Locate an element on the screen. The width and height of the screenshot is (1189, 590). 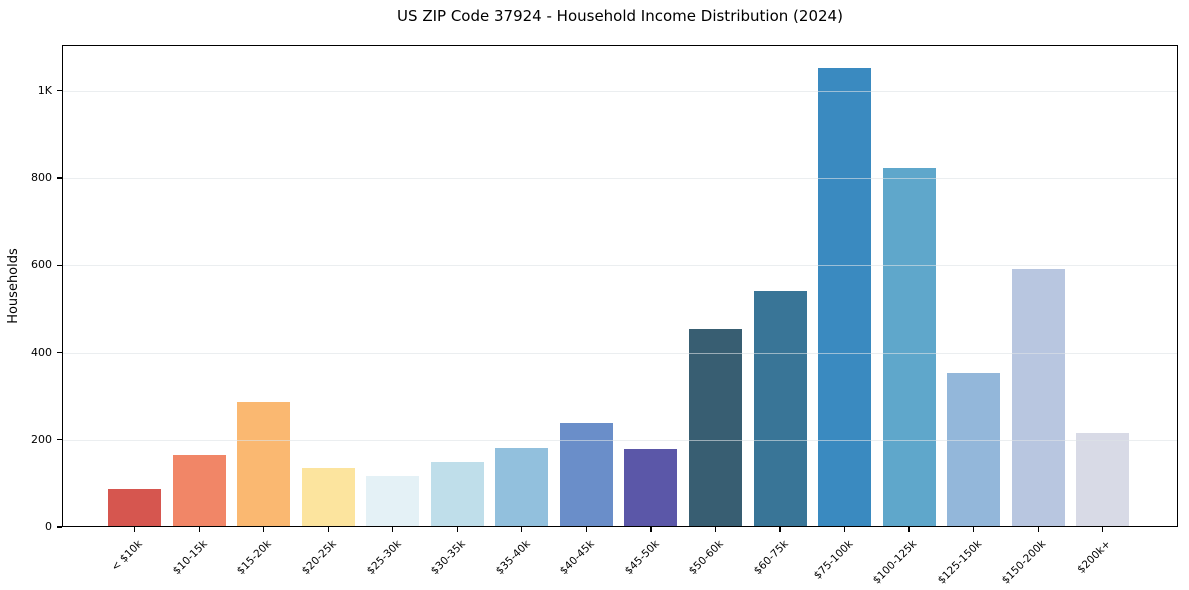
x-tick-label: $50-60k is located at coordinates (706, 558).